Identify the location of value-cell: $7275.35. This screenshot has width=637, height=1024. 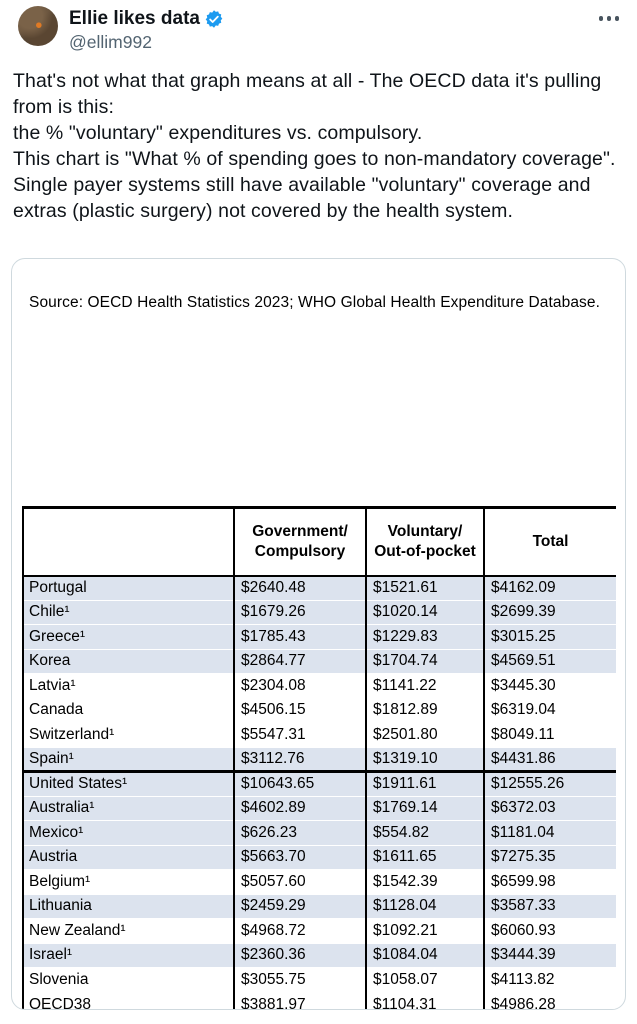
(549, 857).